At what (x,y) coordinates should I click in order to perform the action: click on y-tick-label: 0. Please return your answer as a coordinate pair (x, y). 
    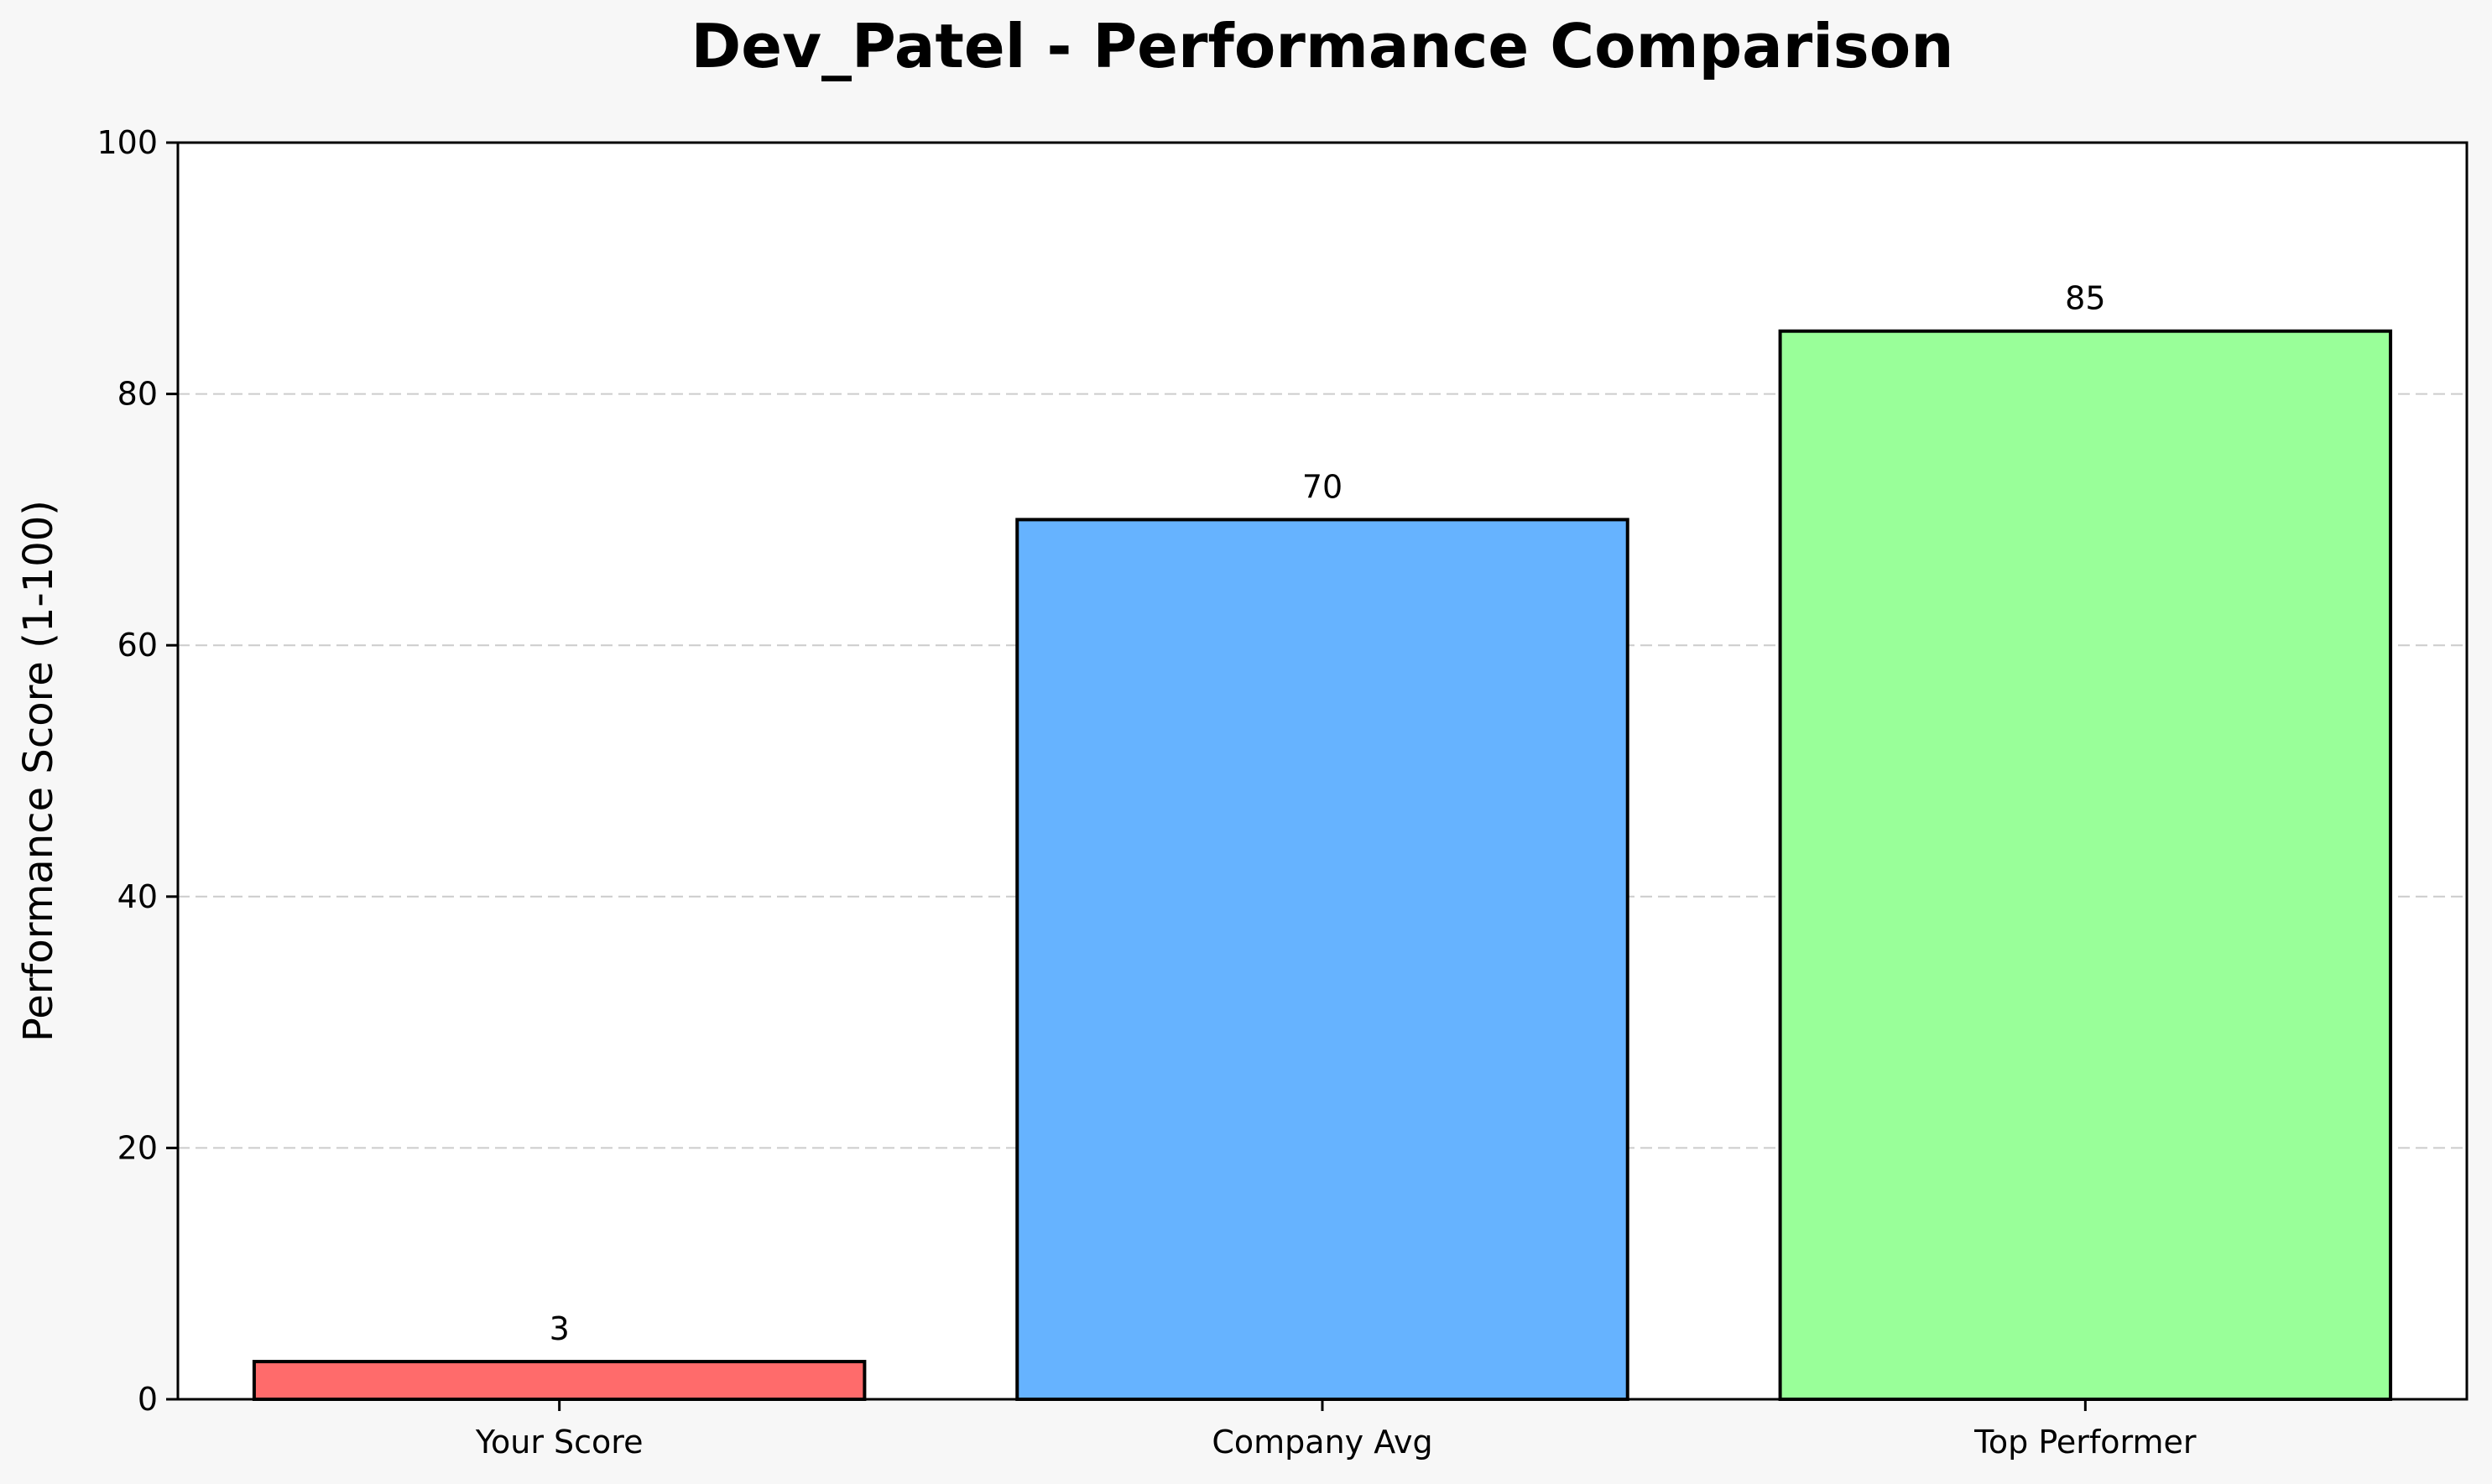
    Looking at the image, I should click on (148, 1399).